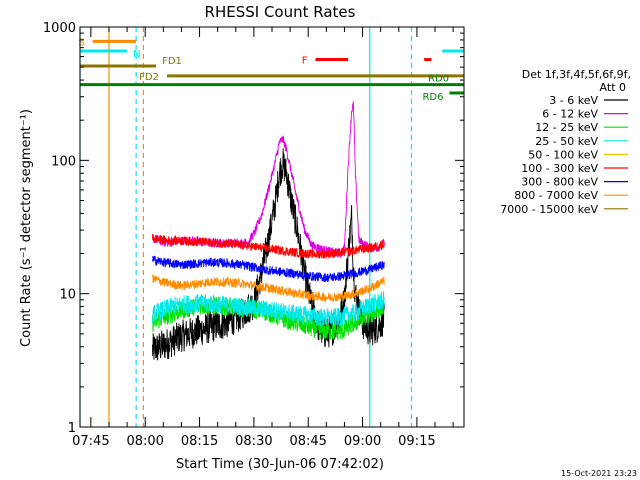 The width and height of the screenshot is (640, 480). I want to click on x-tick-label: 08:30, so click(253, 441).